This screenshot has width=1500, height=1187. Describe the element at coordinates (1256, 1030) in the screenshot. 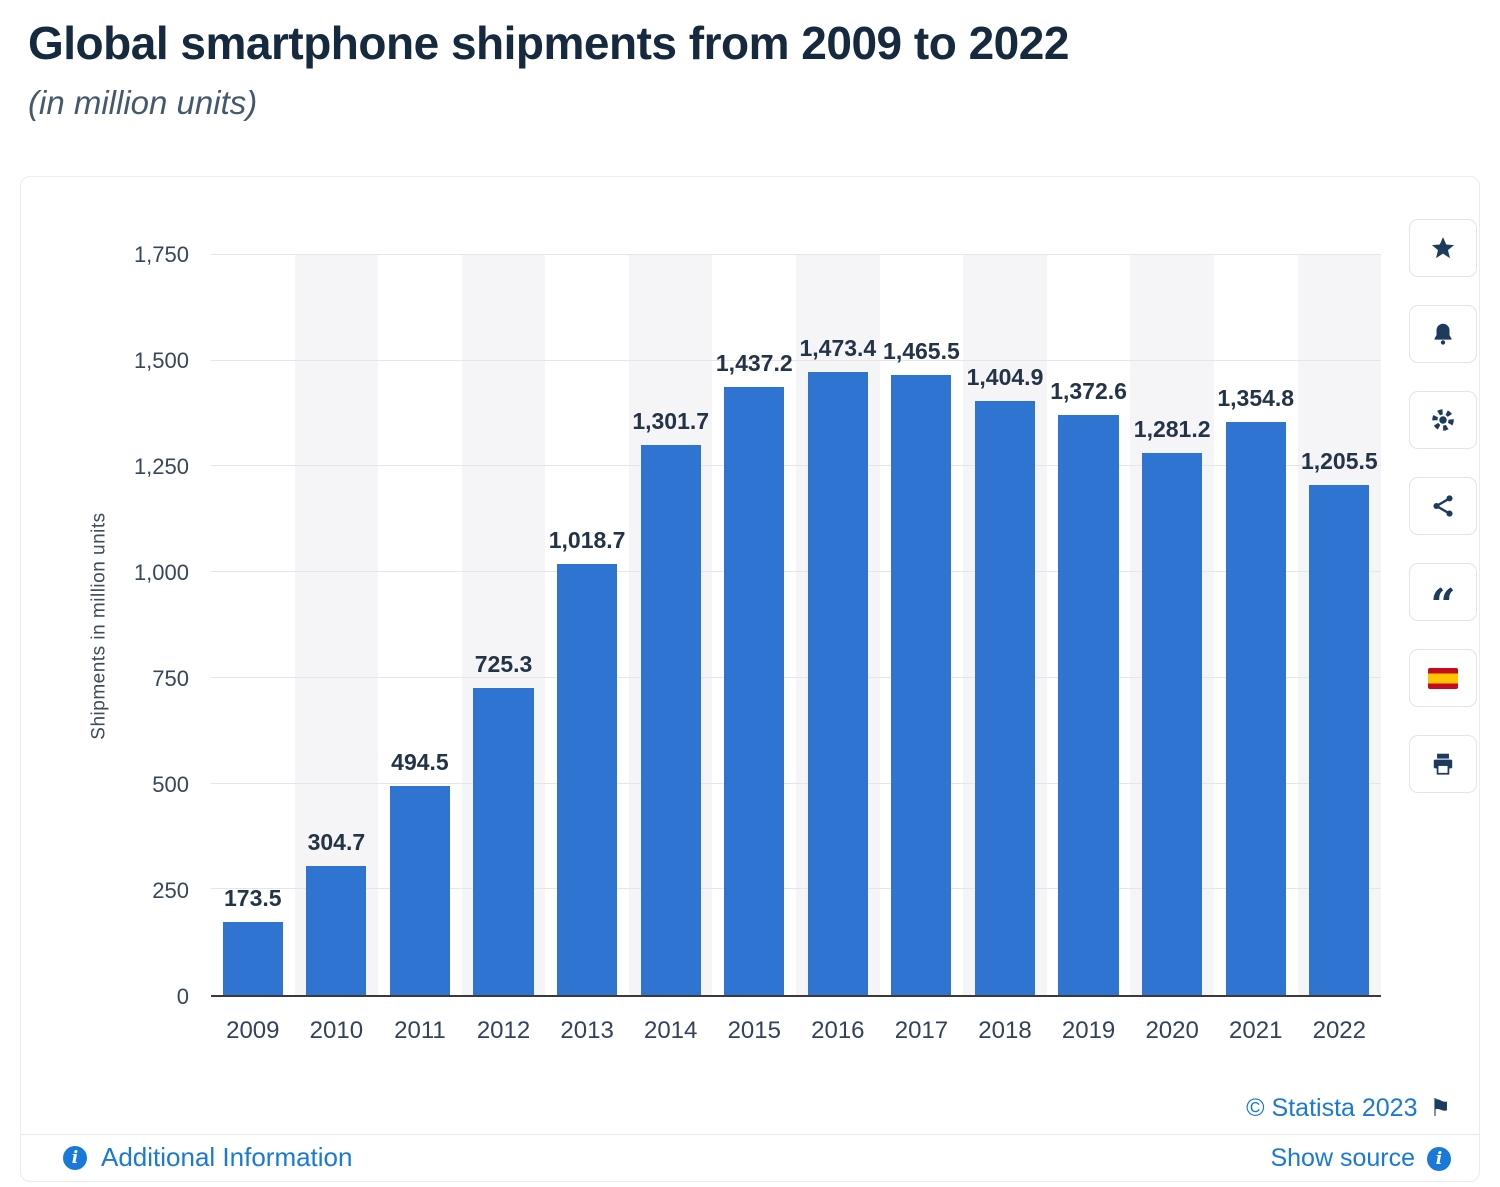

I see `x-tick-label: 2021` at that location.